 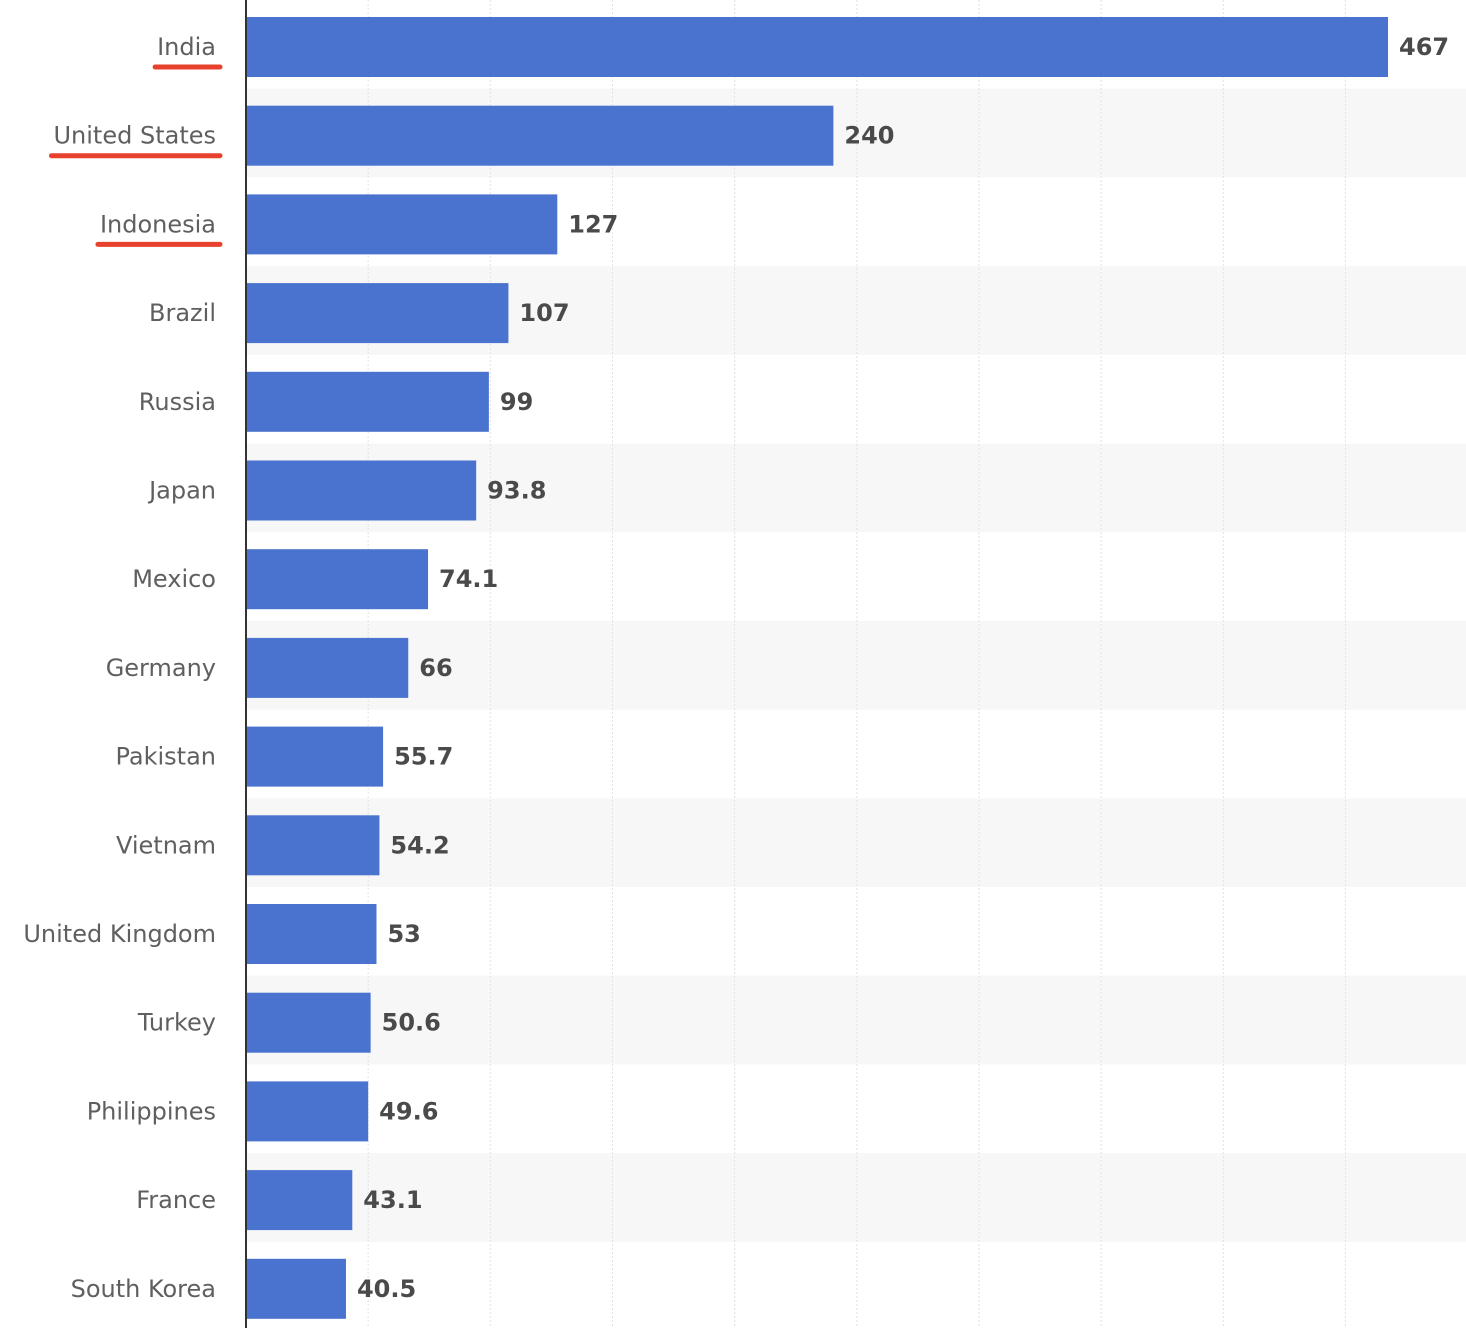 What do you see at coordinates (540, 135) in the screenshot?
I see `bar-united-states` at bounding box center [540, 135].